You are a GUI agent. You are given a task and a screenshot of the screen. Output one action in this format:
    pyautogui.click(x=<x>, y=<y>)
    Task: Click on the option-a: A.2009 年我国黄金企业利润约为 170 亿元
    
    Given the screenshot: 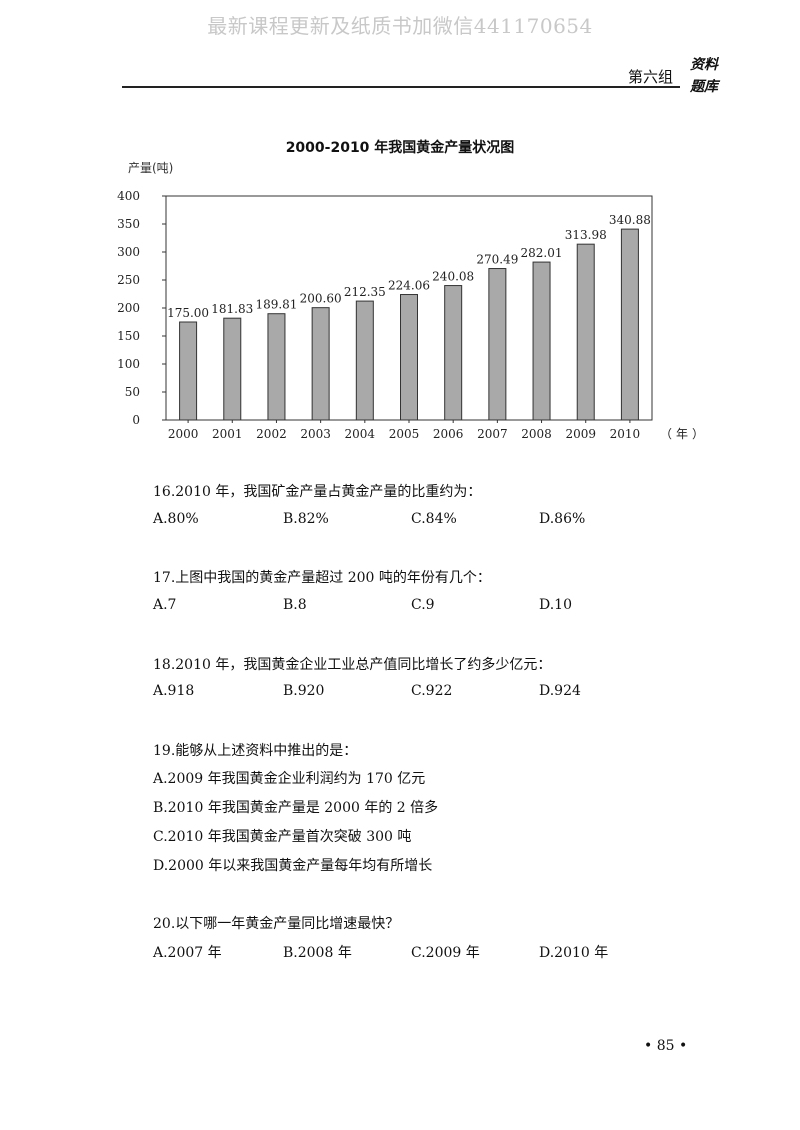 What is the action you would take?
    pyautogui.click(x=289, y=779)
    